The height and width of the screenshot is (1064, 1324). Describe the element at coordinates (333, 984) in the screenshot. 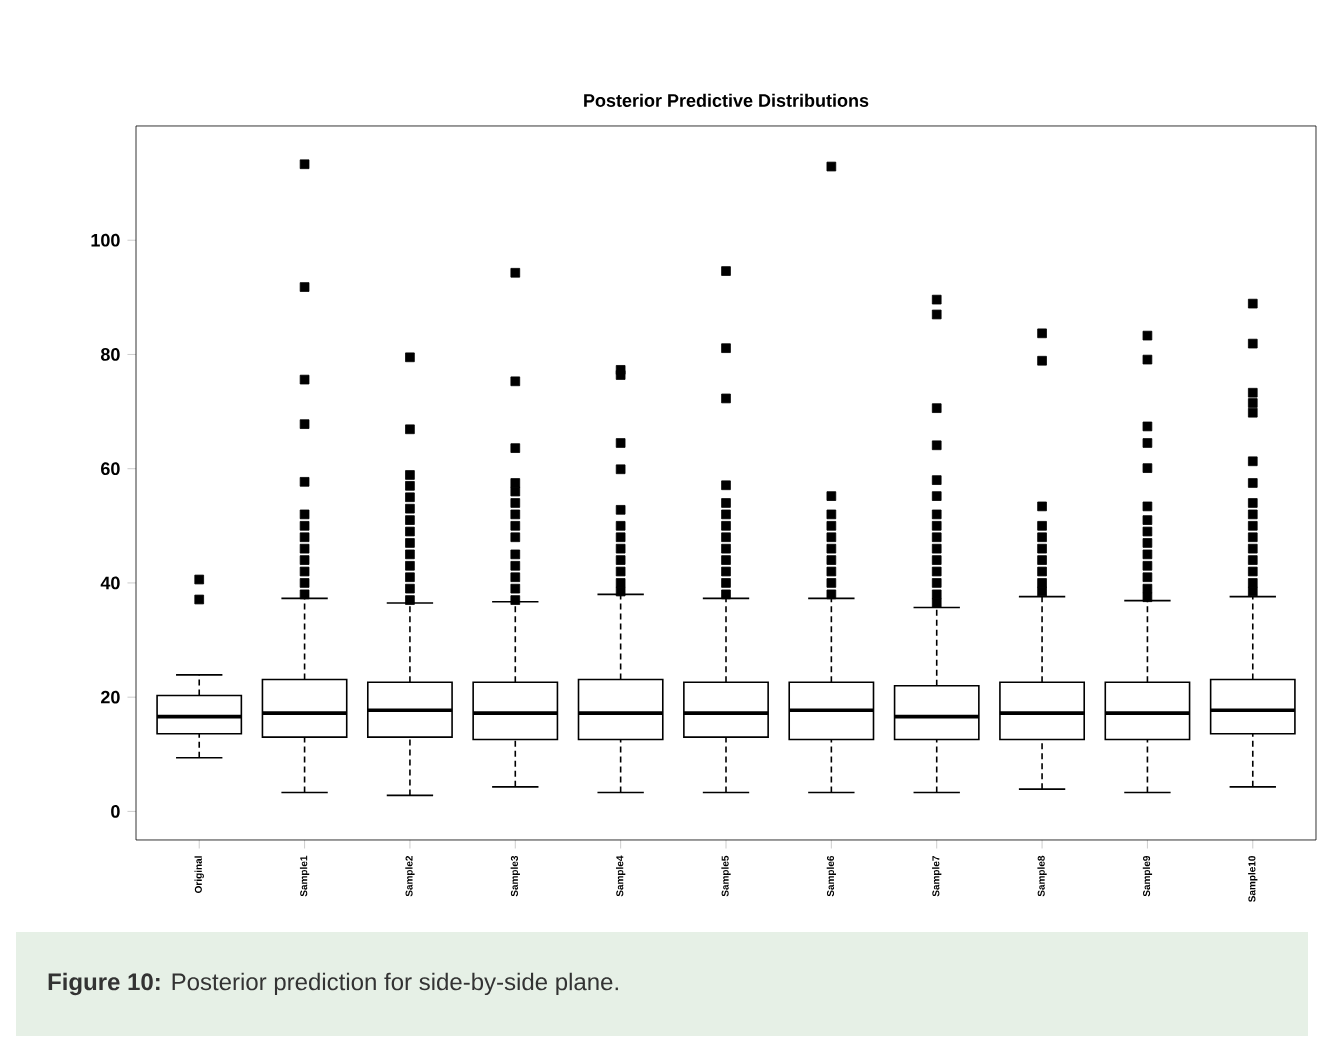

I see `text: Figure 10: Posterior prediction for side-by-side plane.` at that location.